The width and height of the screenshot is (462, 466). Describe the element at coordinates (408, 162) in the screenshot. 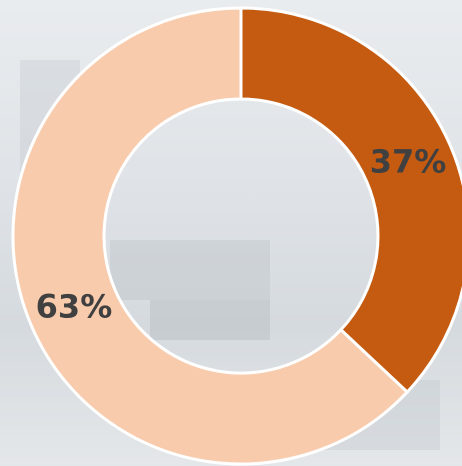

I see `data-label: 37%` at that location.